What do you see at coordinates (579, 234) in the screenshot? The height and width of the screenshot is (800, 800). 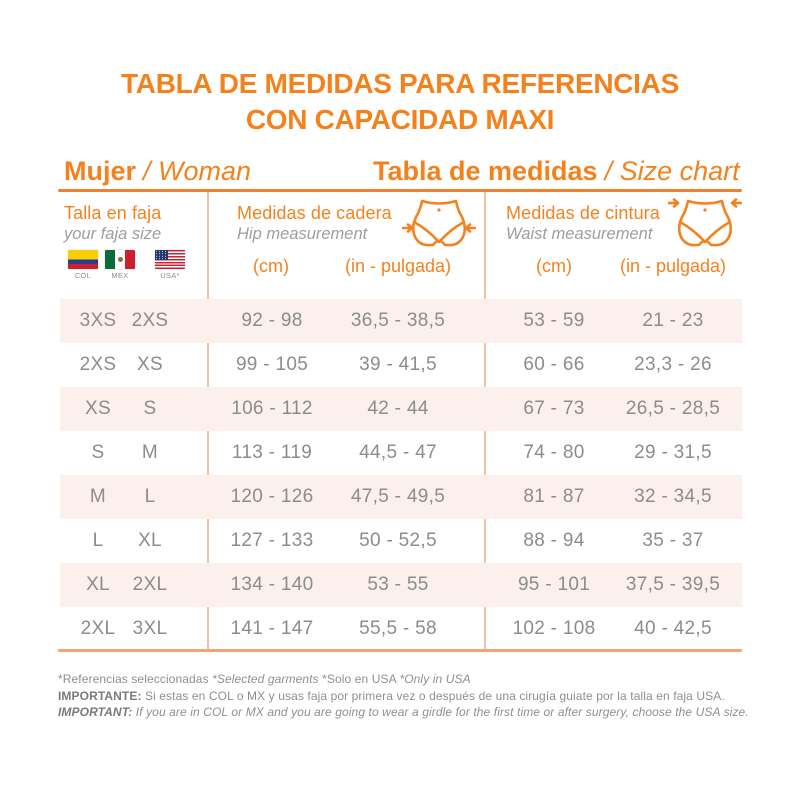 I see `waist-column-subtitle: Waist measurement` at bounding box center [579, 234].